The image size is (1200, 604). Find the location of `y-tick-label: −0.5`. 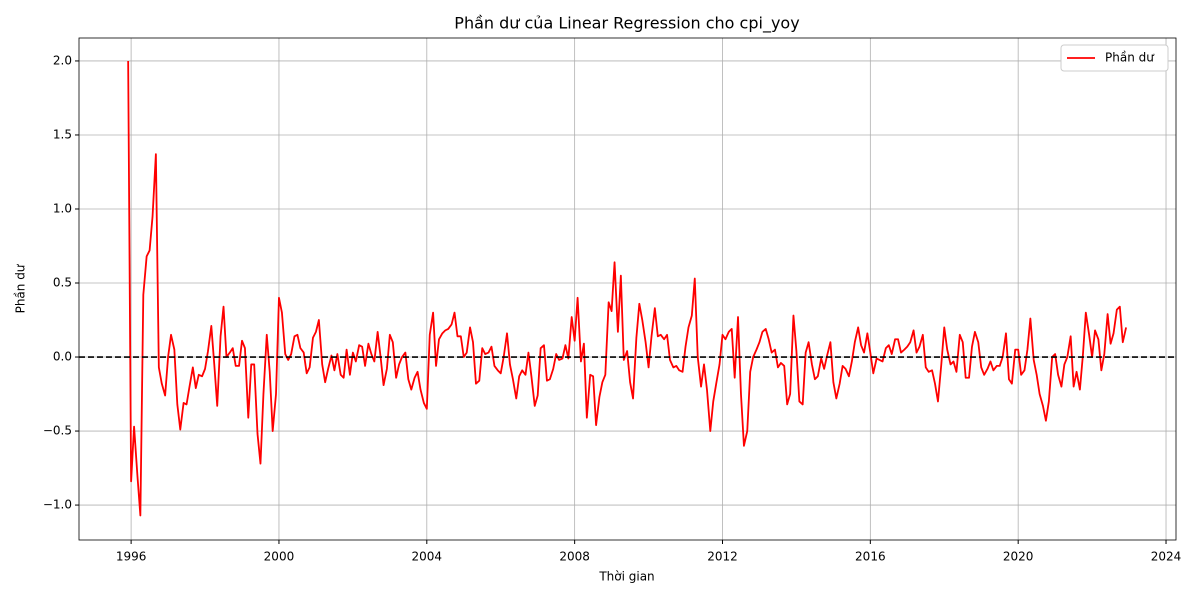

y-tick-label: −0.5 is located at coordinates (57, 431).